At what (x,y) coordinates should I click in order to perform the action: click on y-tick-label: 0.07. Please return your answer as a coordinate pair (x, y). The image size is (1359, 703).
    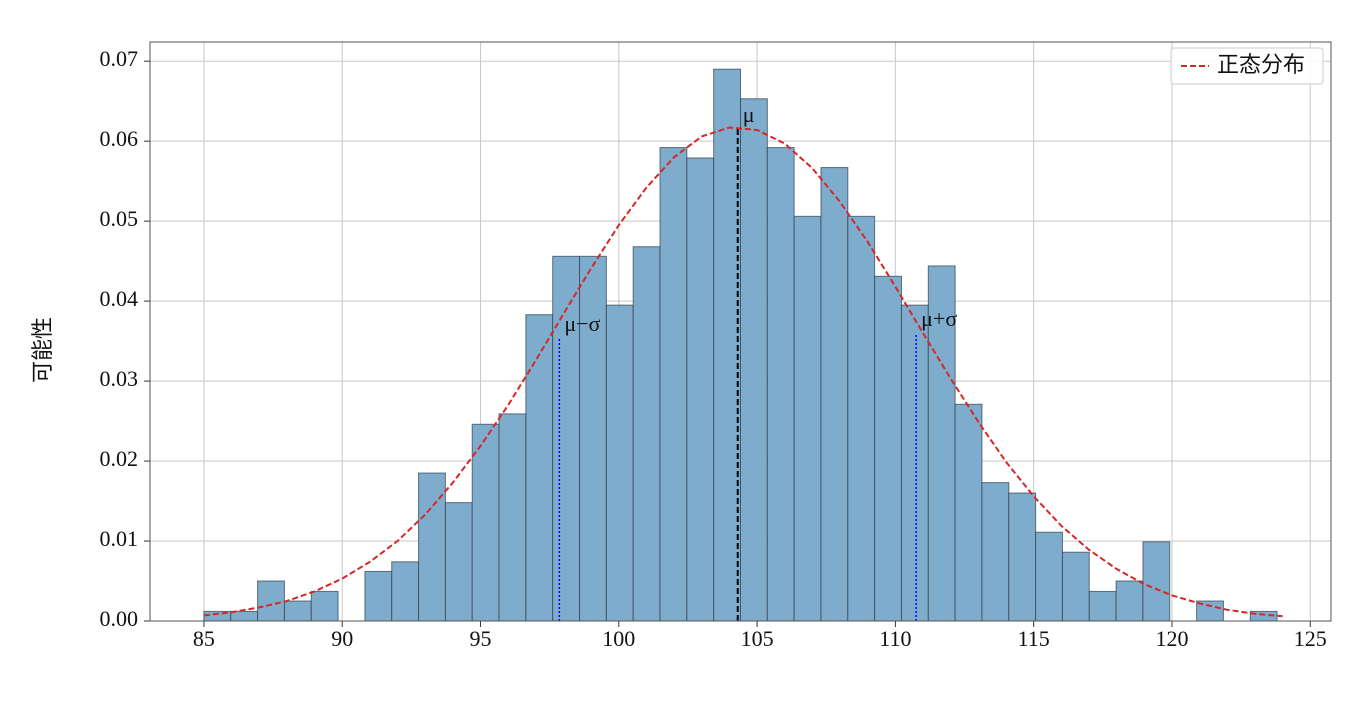
    Looking at the image, I should click on (119, 58).